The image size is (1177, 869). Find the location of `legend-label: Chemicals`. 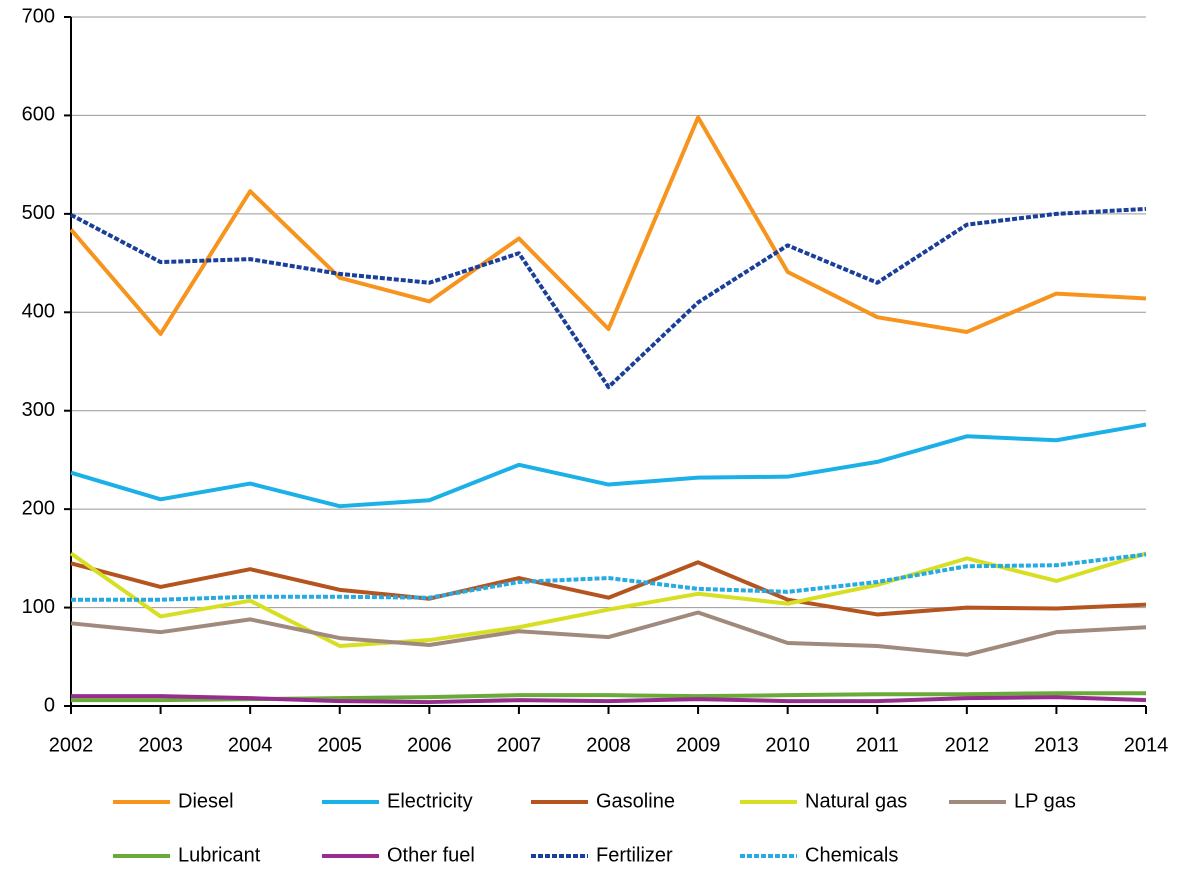

legend-label: Chemicals is located at coordinates (851, 855).